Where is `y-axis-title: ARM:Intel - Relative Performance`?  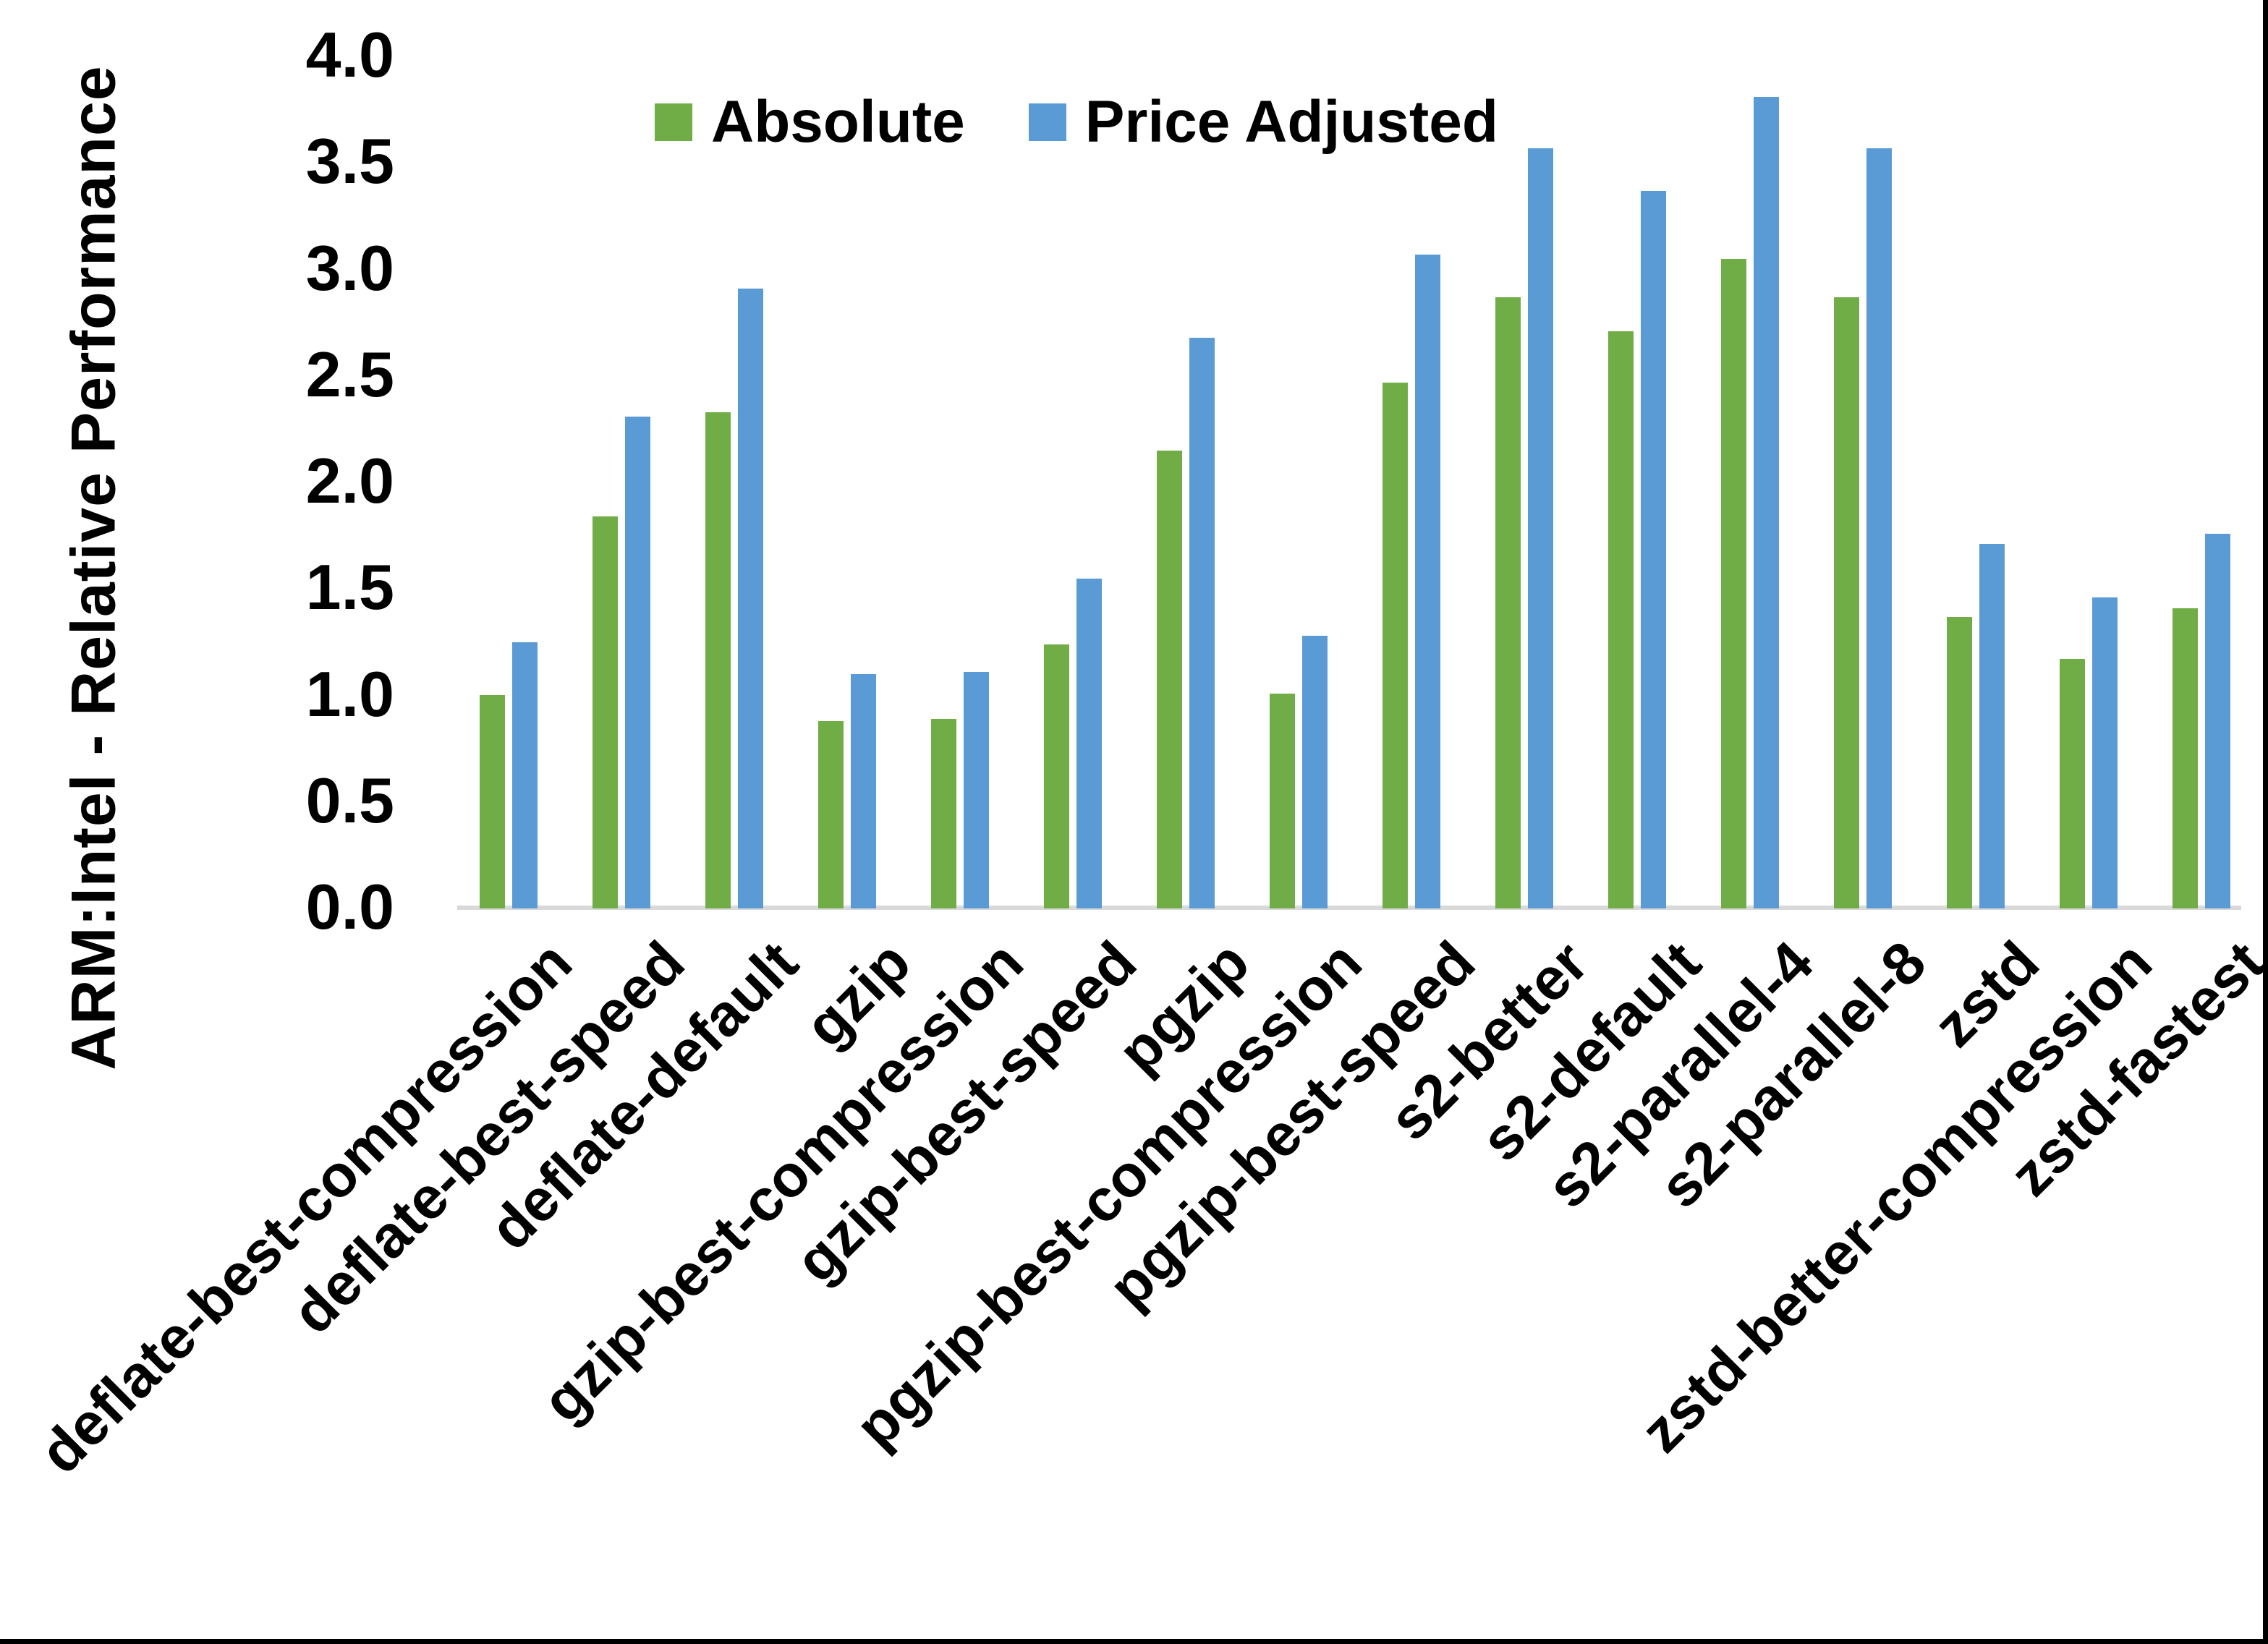
y-axis-title: ARM:Intel - Relative Performance is located at coordinates (94, 567).